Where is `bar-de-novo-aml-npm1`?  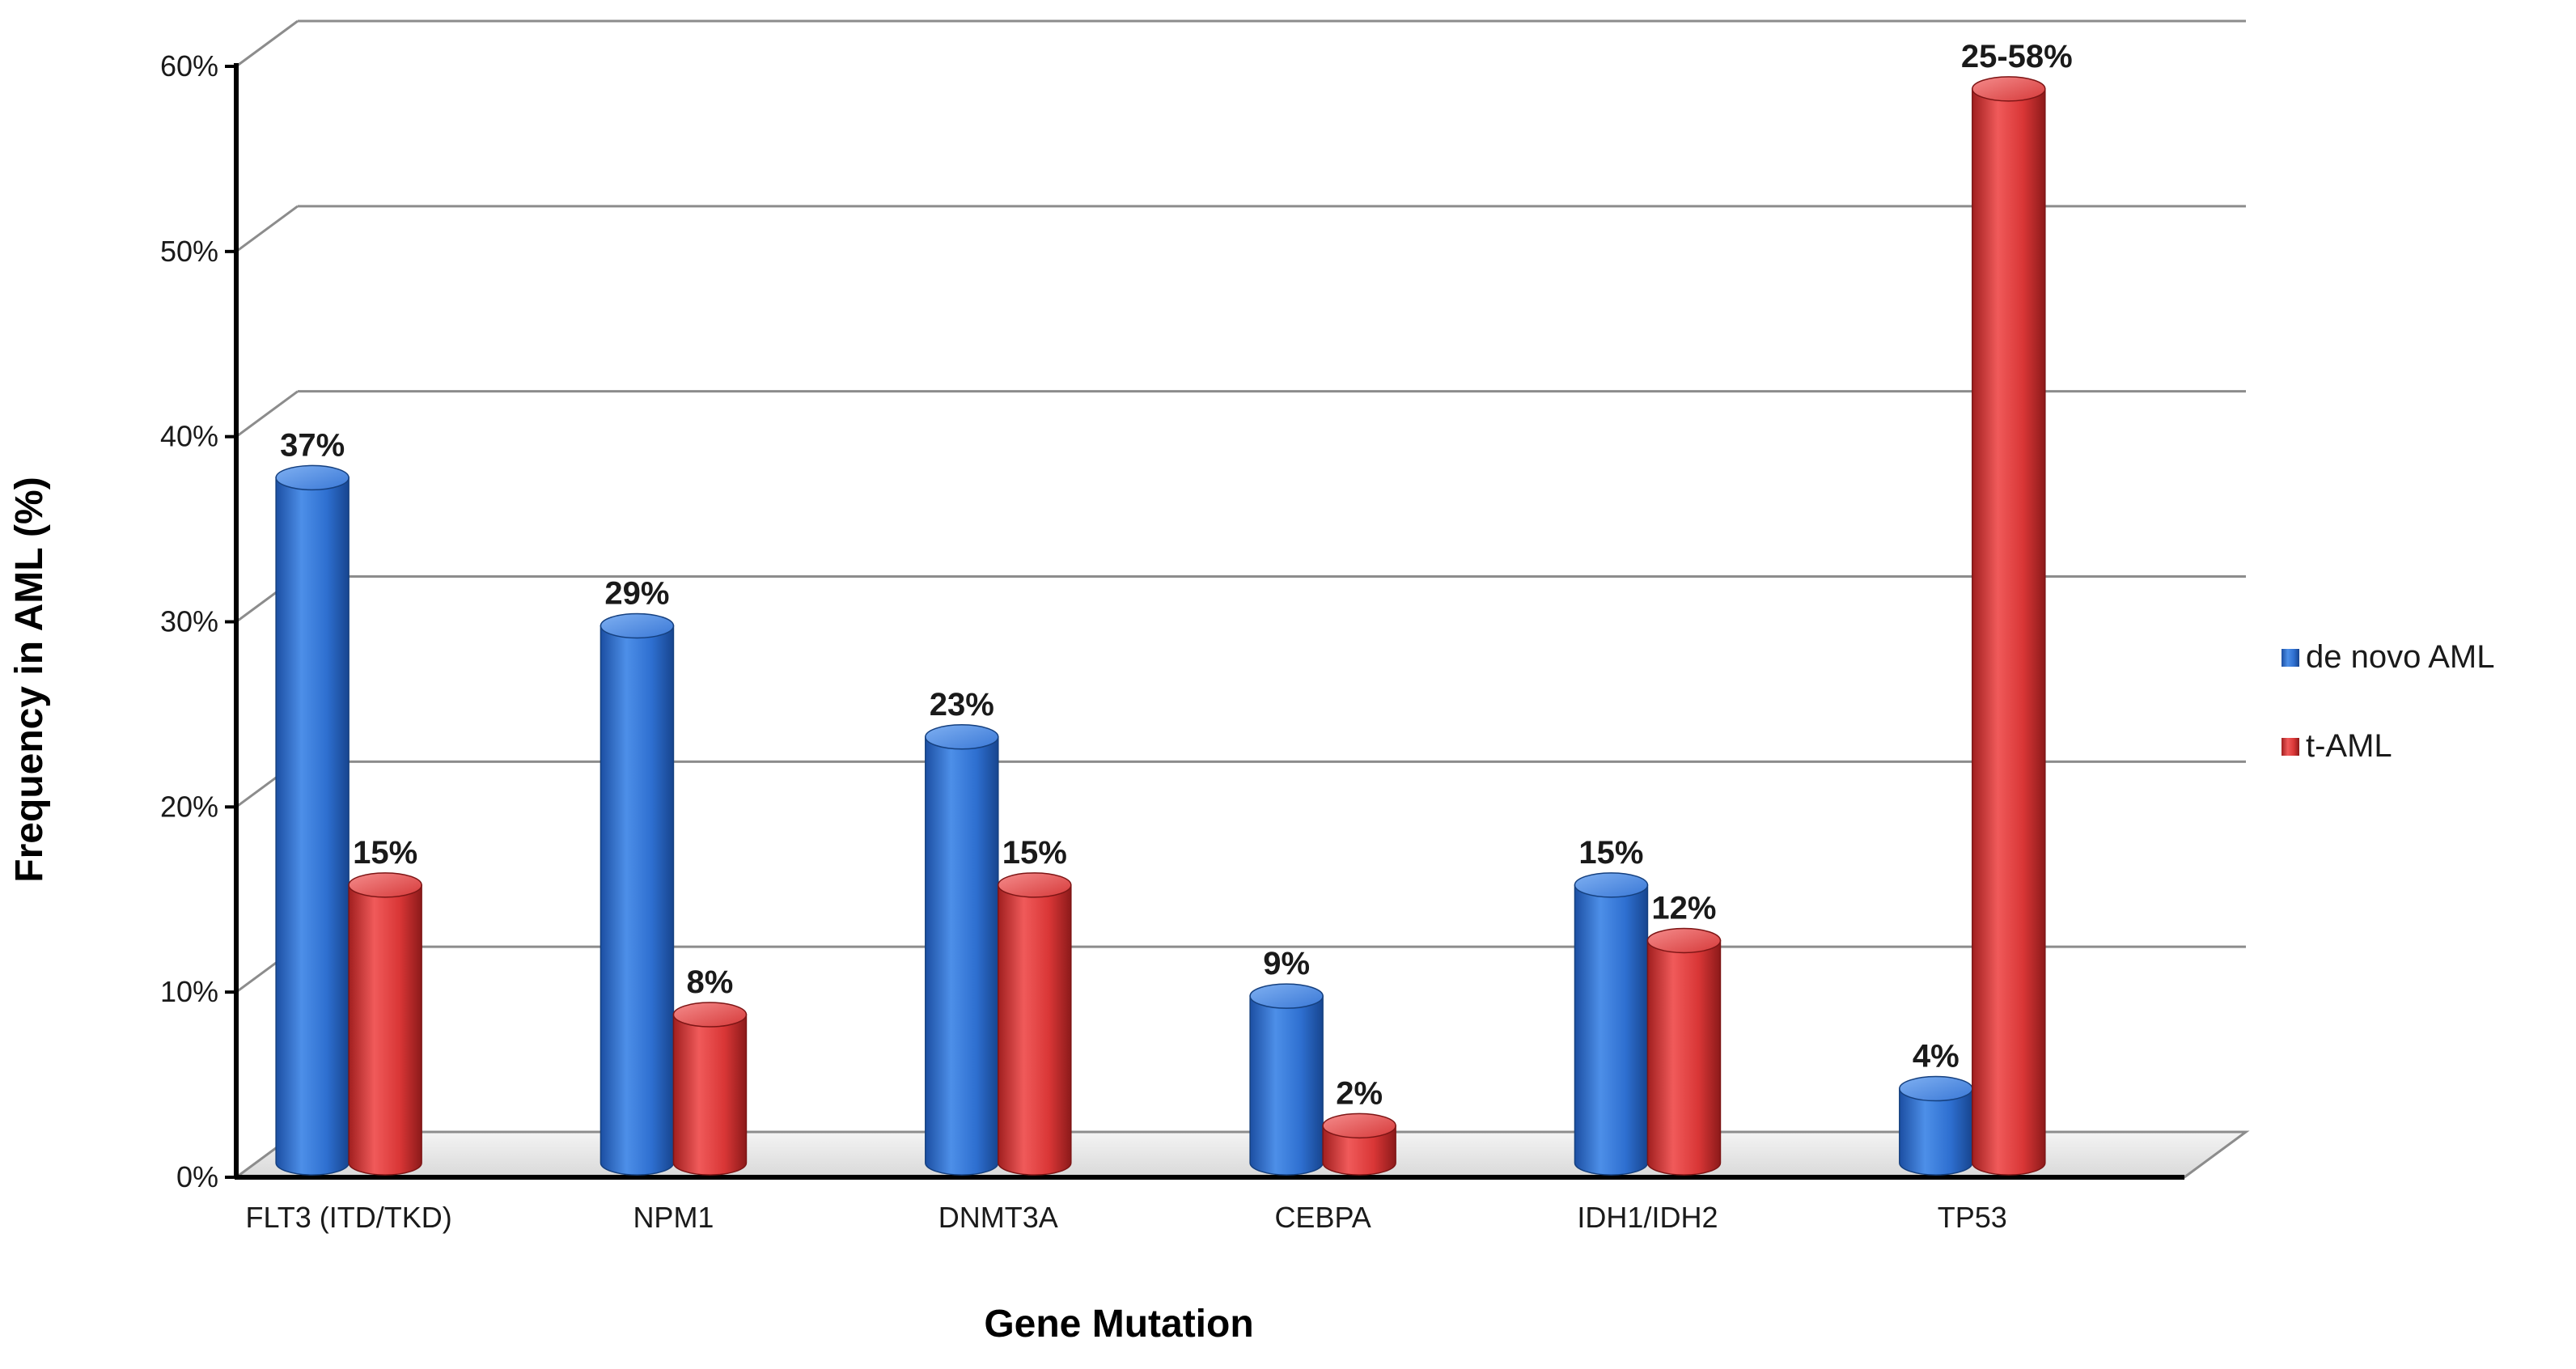
bar-de-novo-aml-npm1 is located at coordinates (637, 900).